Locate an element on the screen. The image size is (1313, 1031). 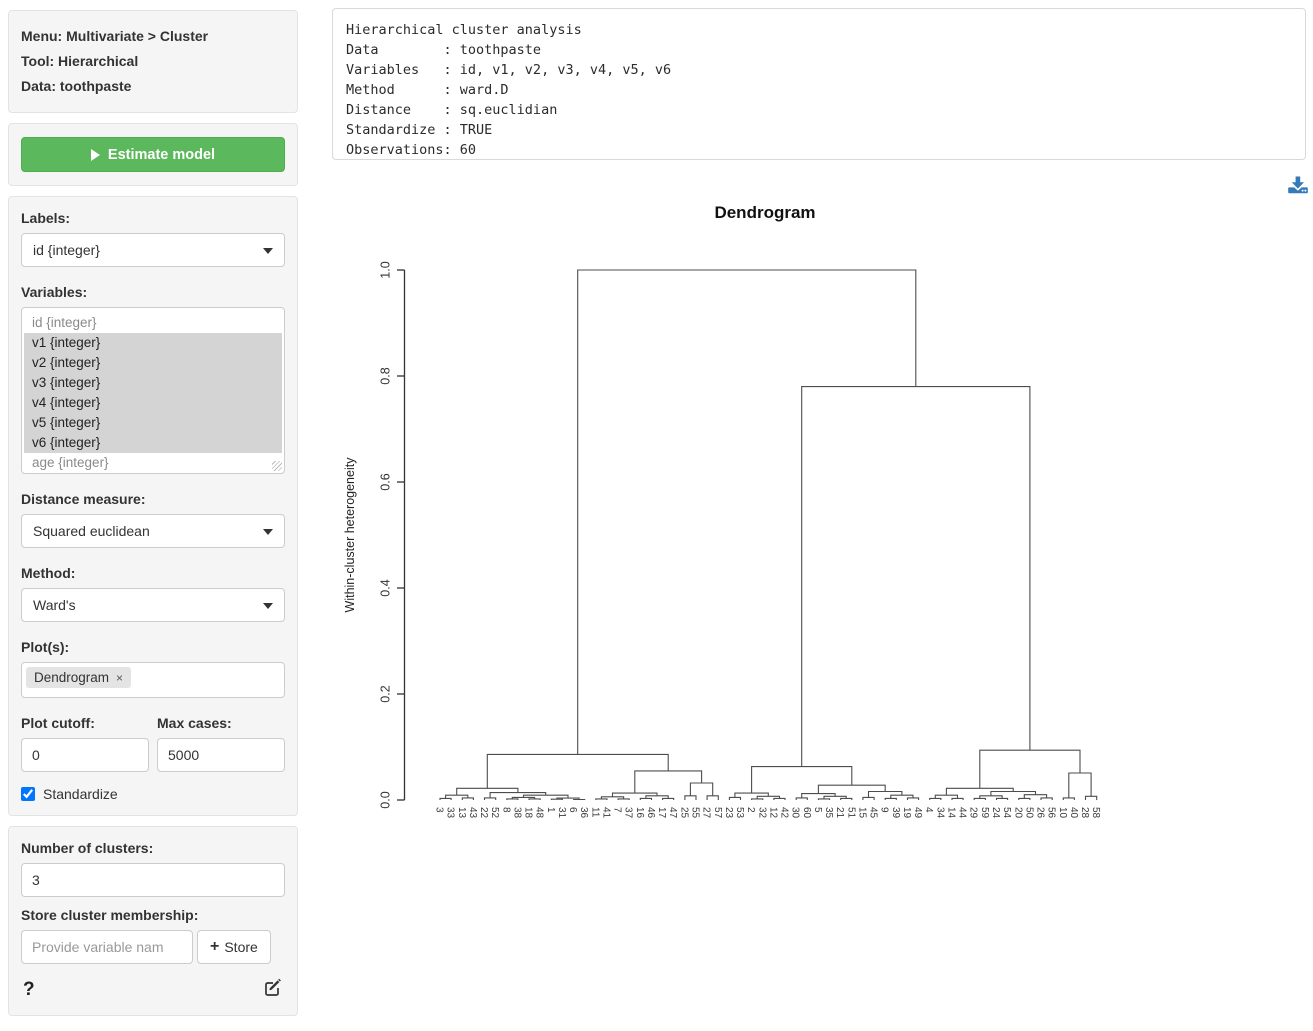
svg-text: 0.4 is located at coordinates (385, 587).